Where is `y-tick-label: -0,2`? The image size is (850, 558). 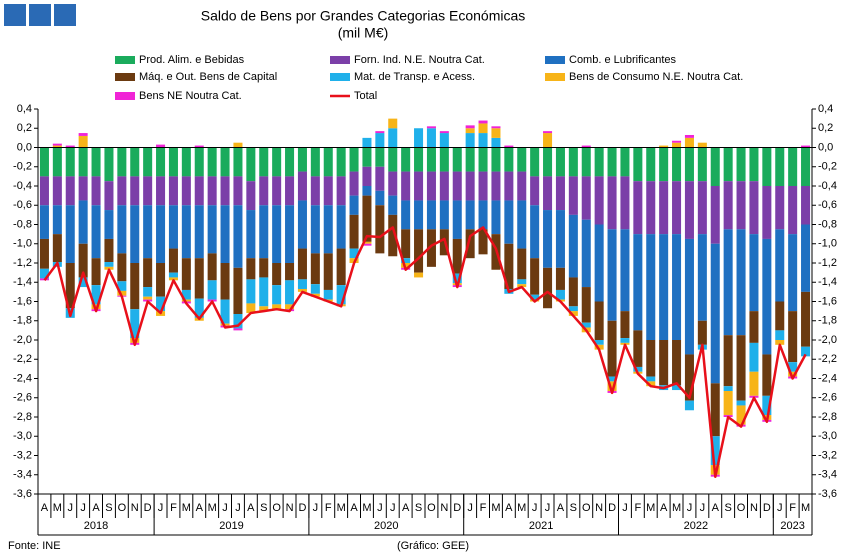
y-tick-label: -0,2 is located at coordinates (22, 167).